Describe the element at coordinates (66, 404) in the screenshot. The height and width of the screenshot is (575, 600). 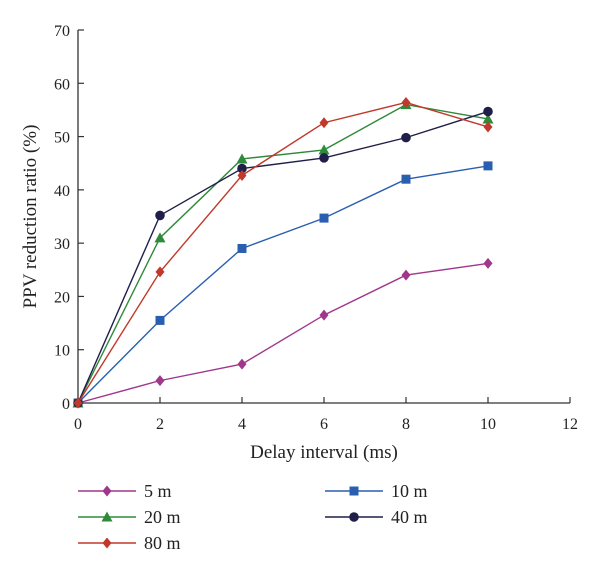
I see `y-tick-label: 0` at that location.